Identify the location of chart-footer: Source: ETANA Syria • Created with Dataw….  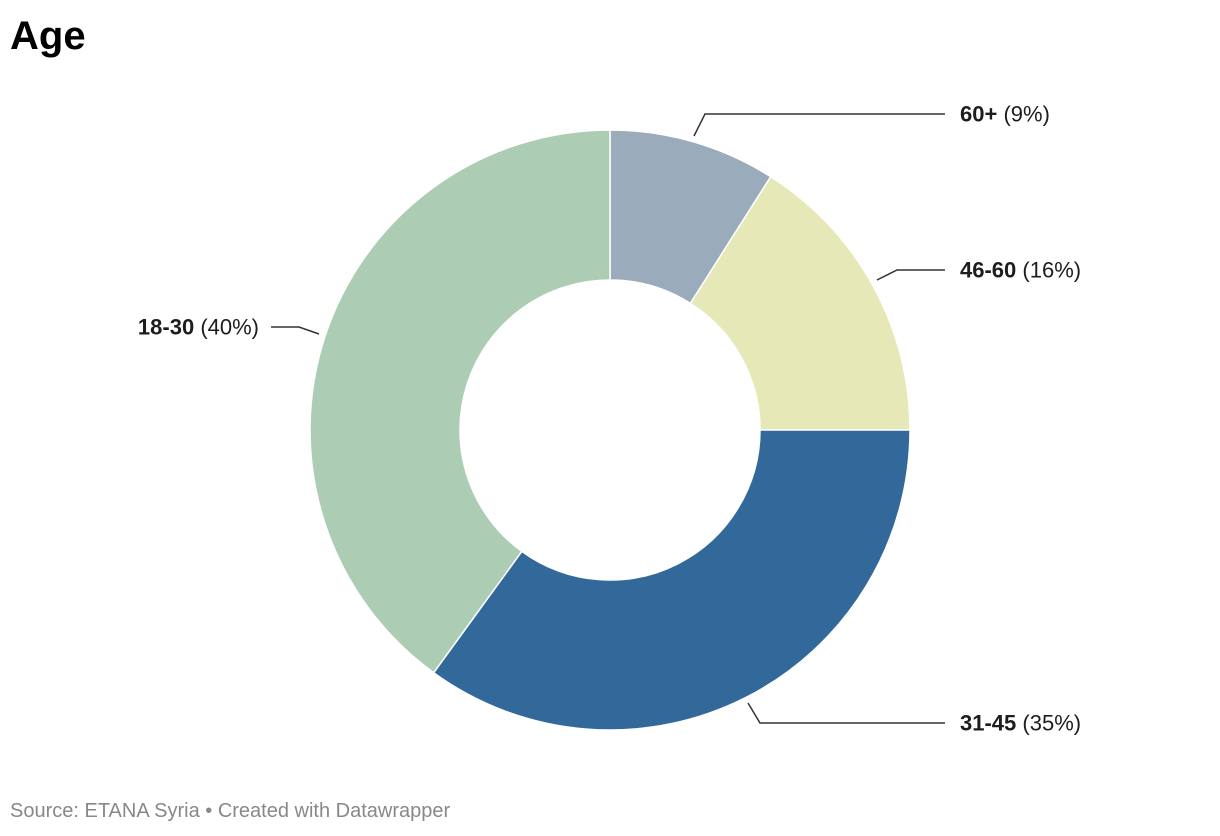
(230, 811).